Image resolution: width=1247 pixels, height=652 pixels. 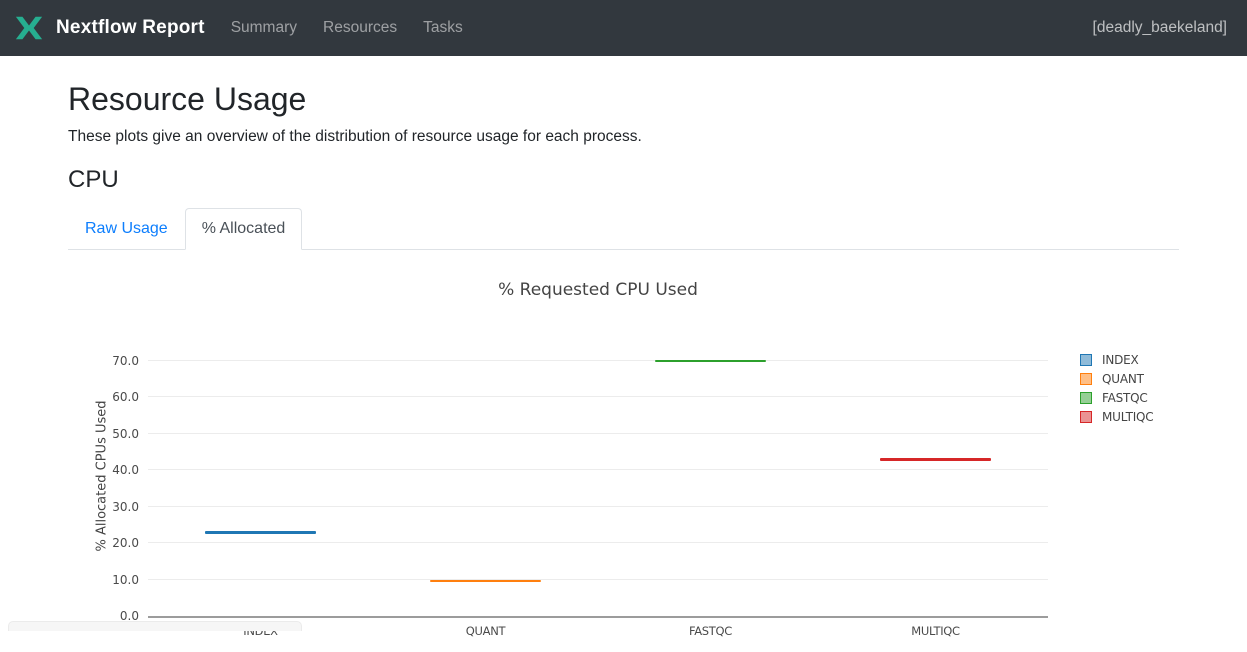 What do you see at coordinates (29, 28) in the screenshot?
I see `nextflow-logo-icon` at bounding box center [29, 28].